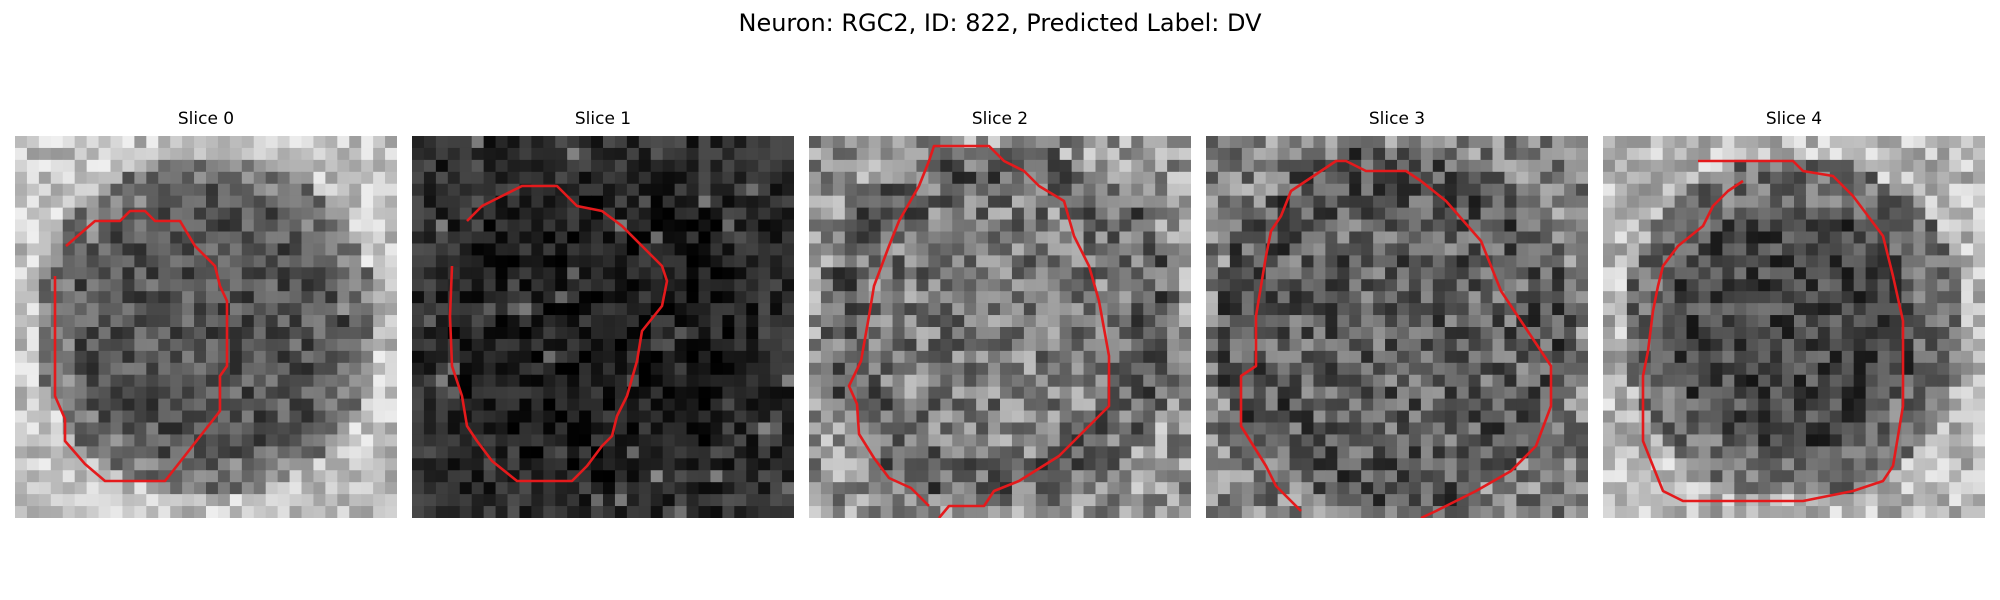  What do you see at coordinates (603, 119) in the screenshot?
I see `slice-title-1: Slice 1` at bounding box center [603, 119].